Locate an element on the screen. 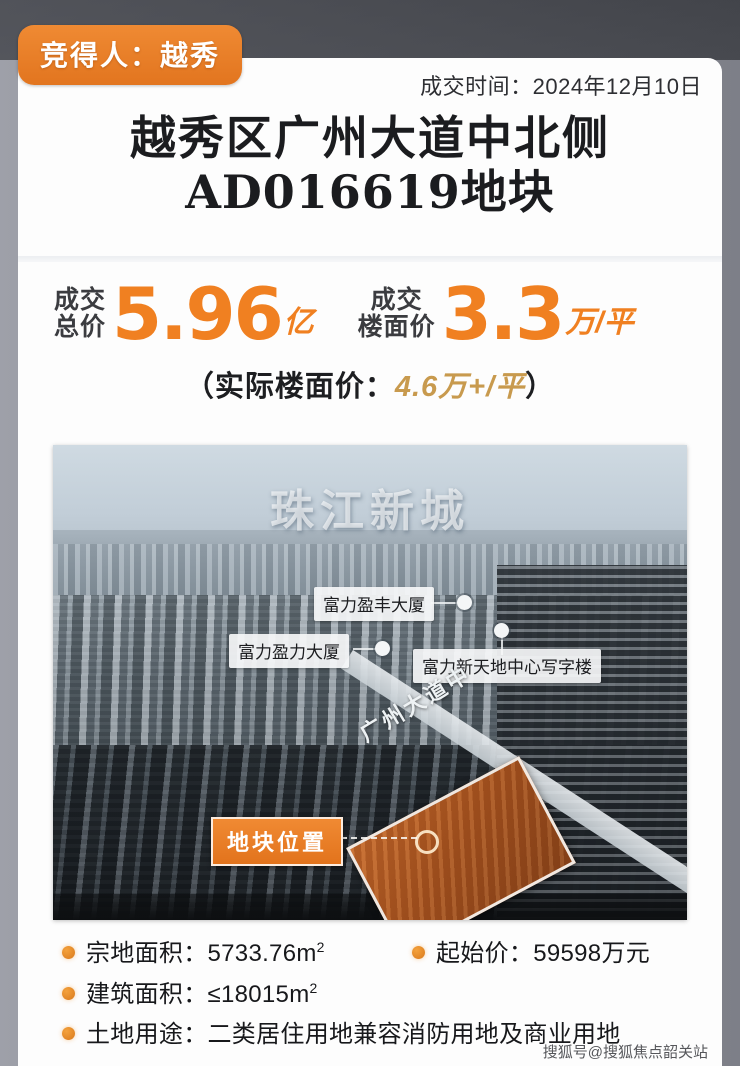  price-floor-value: 3.3 is located at coordinates (503, 313).